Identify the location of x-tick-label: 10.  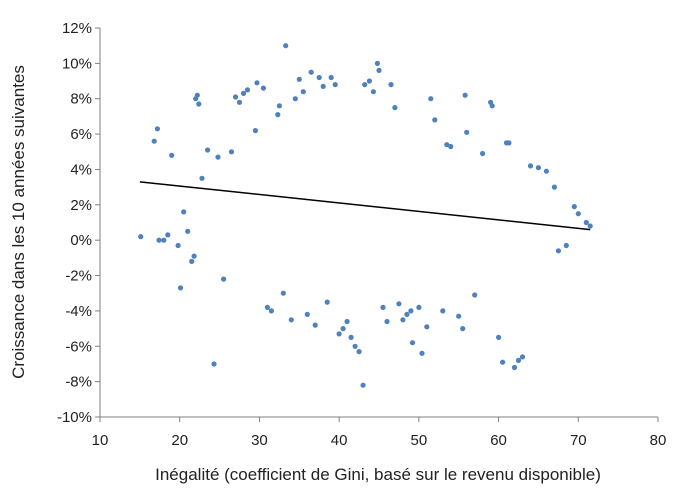
(100, 440).